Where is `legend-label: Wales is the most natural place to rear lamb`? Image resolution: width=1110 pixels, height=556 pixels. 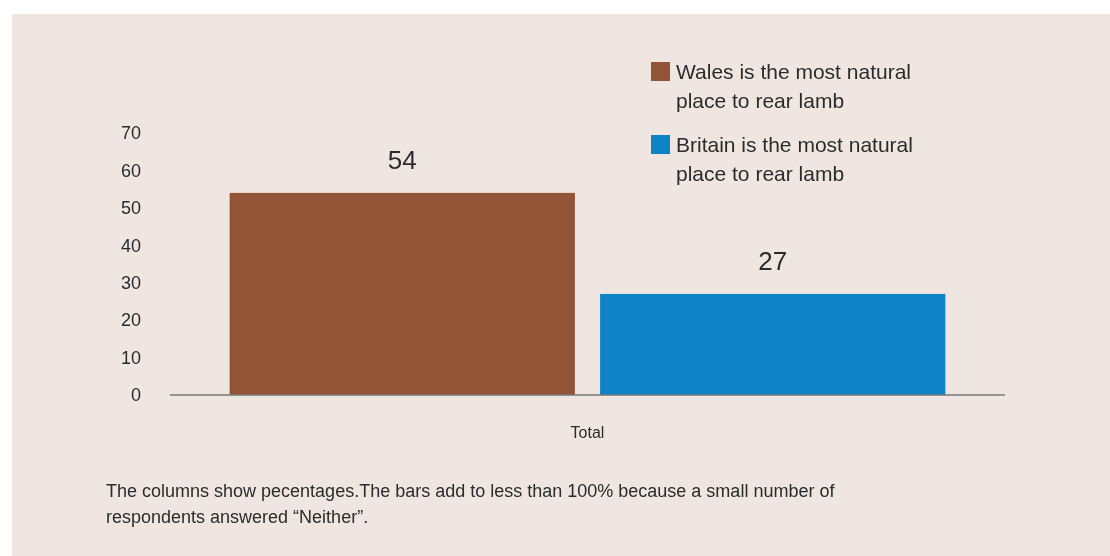 legend-label: Wales is the most natural place to rear lamb is located at coordinates (793, 86).